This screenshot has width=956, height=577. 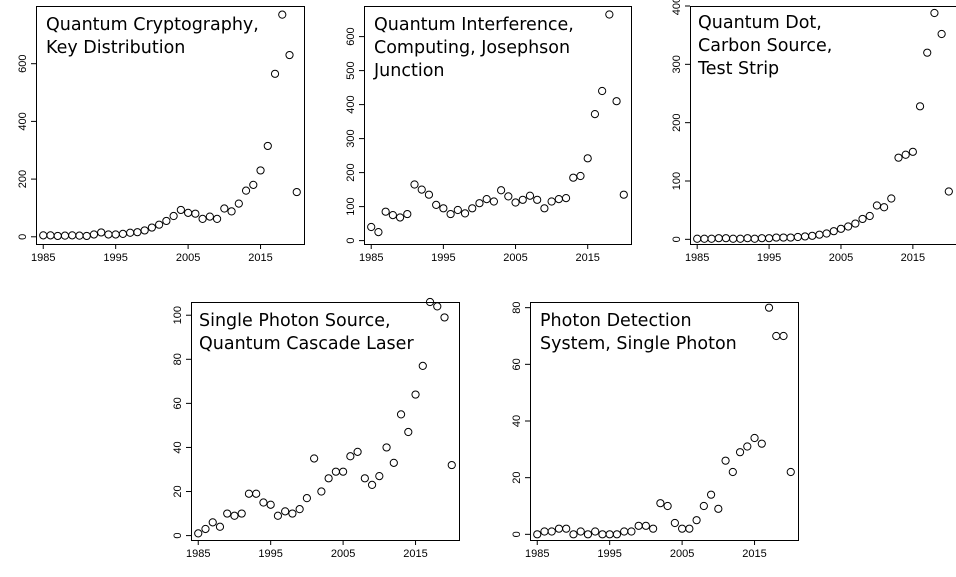 I want to click on chart-title: Photon Detection System, Single Photon, so click(x=638, y=332).